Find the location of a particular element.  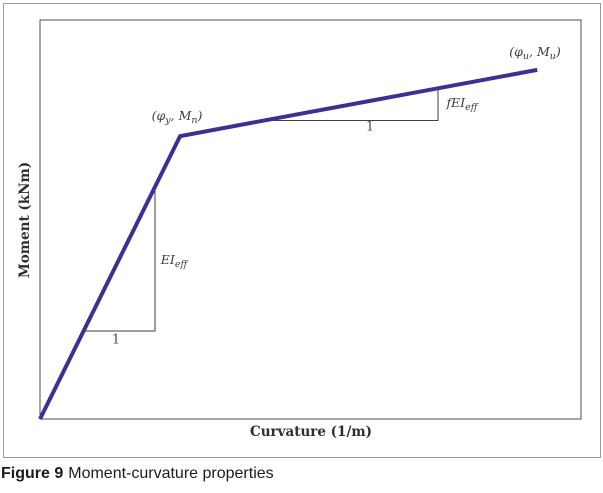

yield-label-open: (φ is located at coordinates (158, 116).